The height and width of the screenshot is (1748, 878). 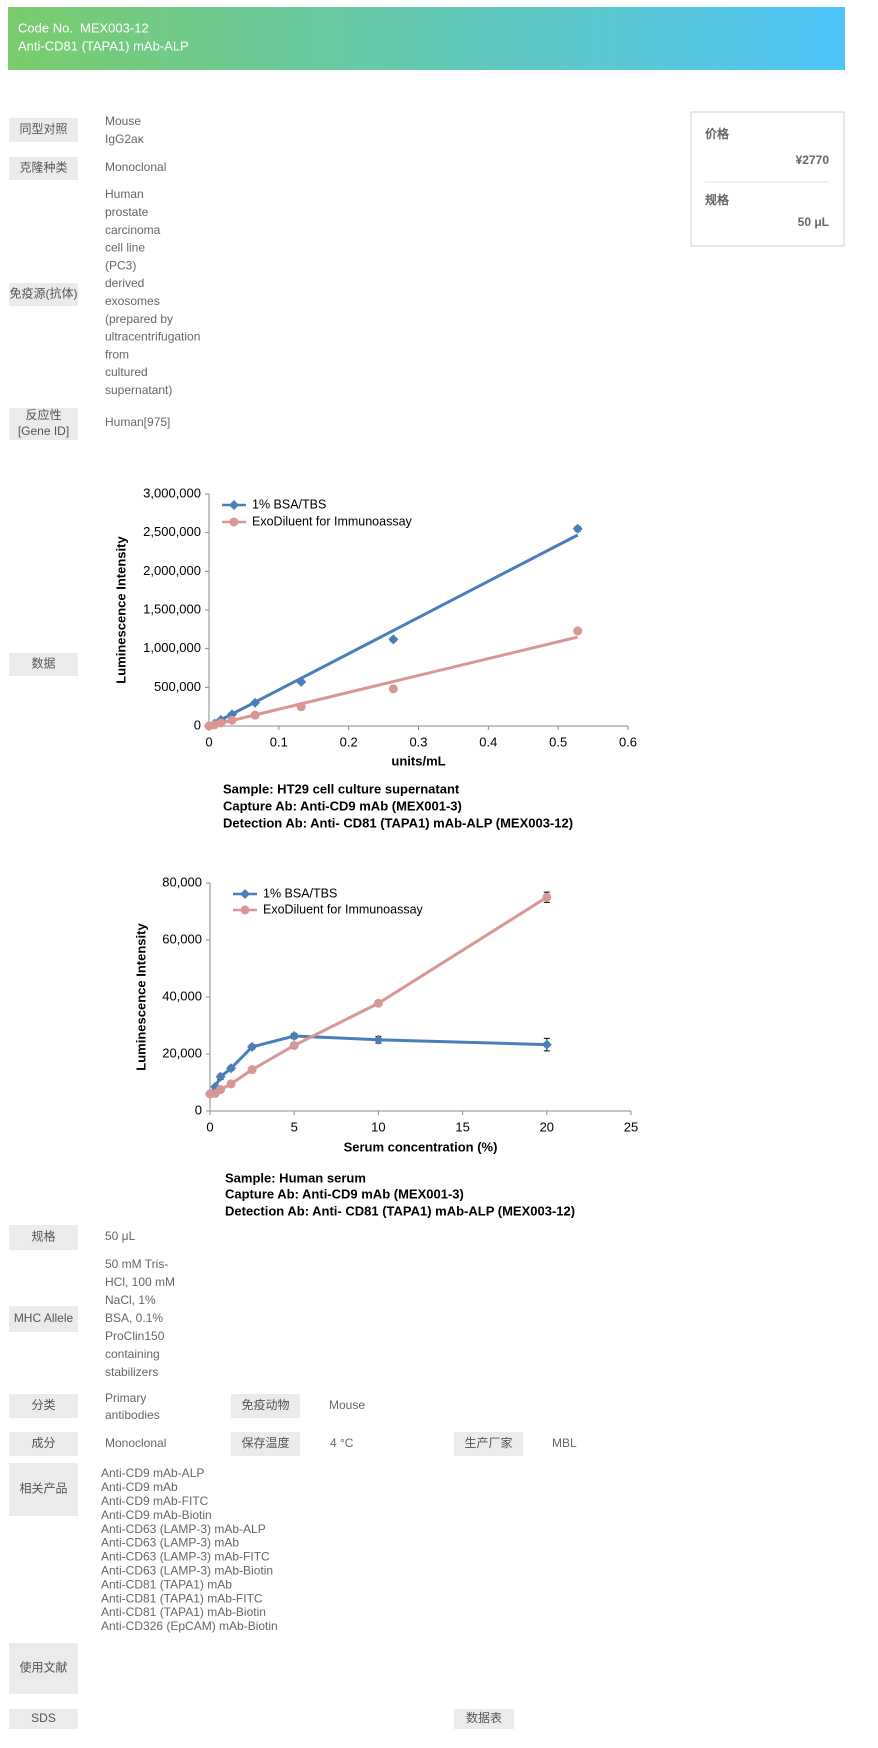 I want to click on field-label: 成分, so click(x=43, y=1443).